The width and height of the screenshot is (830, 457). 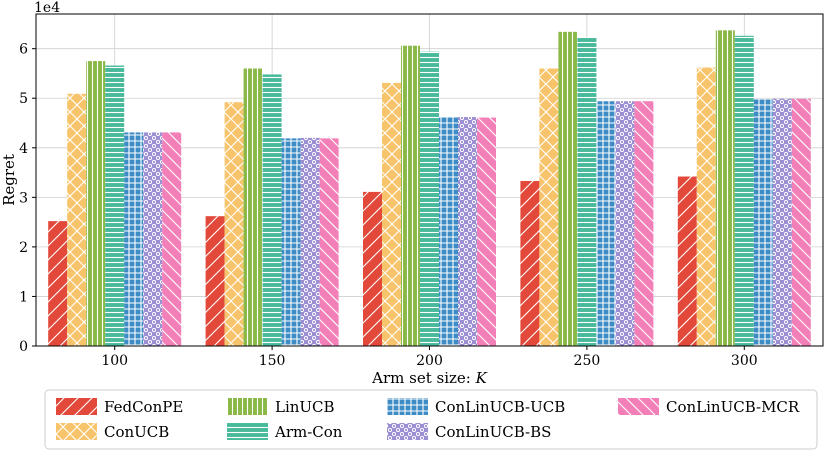 I want to click on legend-label-arm-con: Arm-Con, so click(x=308, y=432).